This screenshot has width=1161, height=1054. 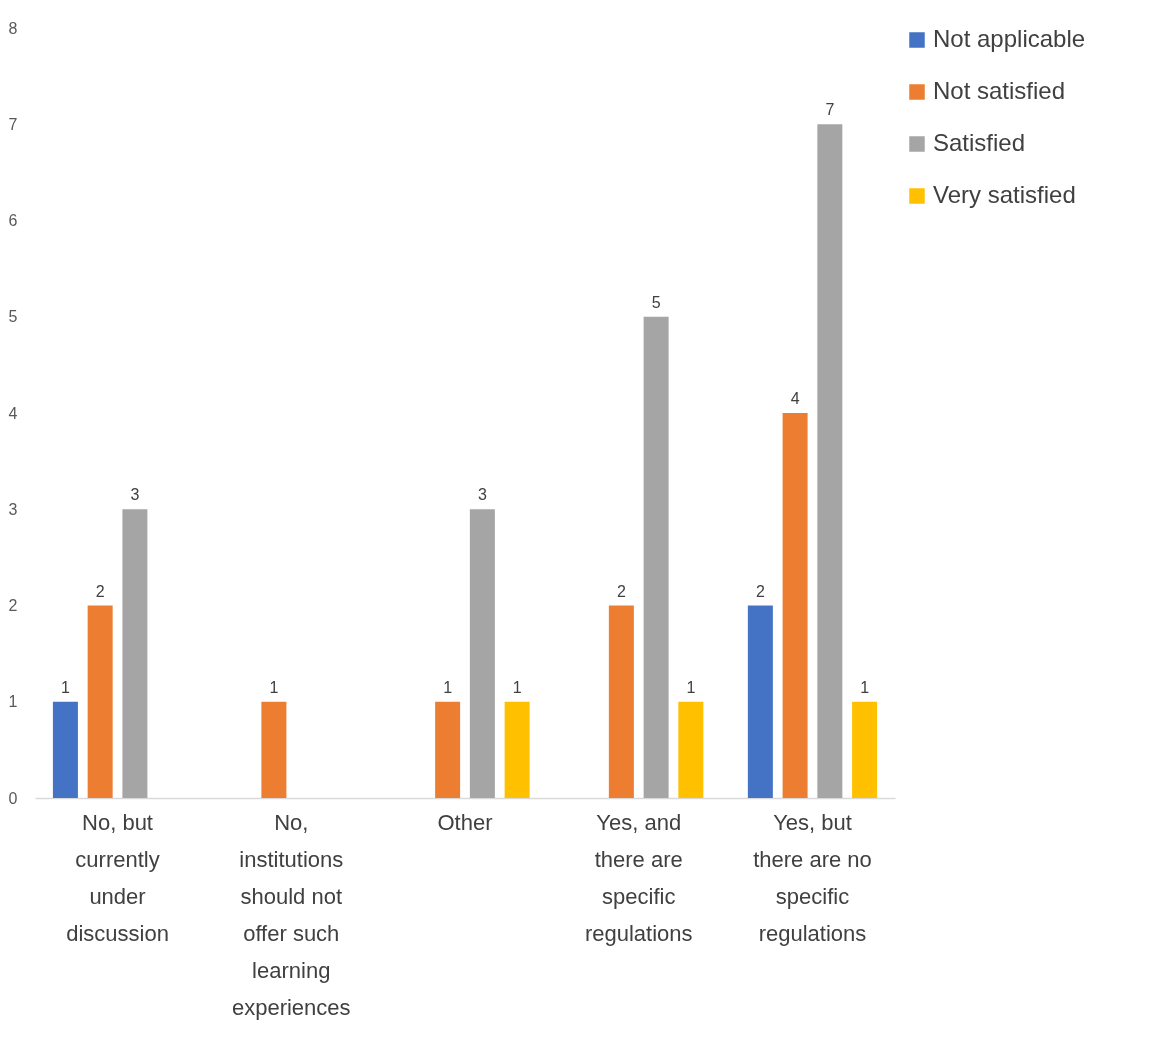 What do you see at coordinates (13, 509) in the screenshot?
I see `y-tick-label: 3` at bounding box center [13, 509].